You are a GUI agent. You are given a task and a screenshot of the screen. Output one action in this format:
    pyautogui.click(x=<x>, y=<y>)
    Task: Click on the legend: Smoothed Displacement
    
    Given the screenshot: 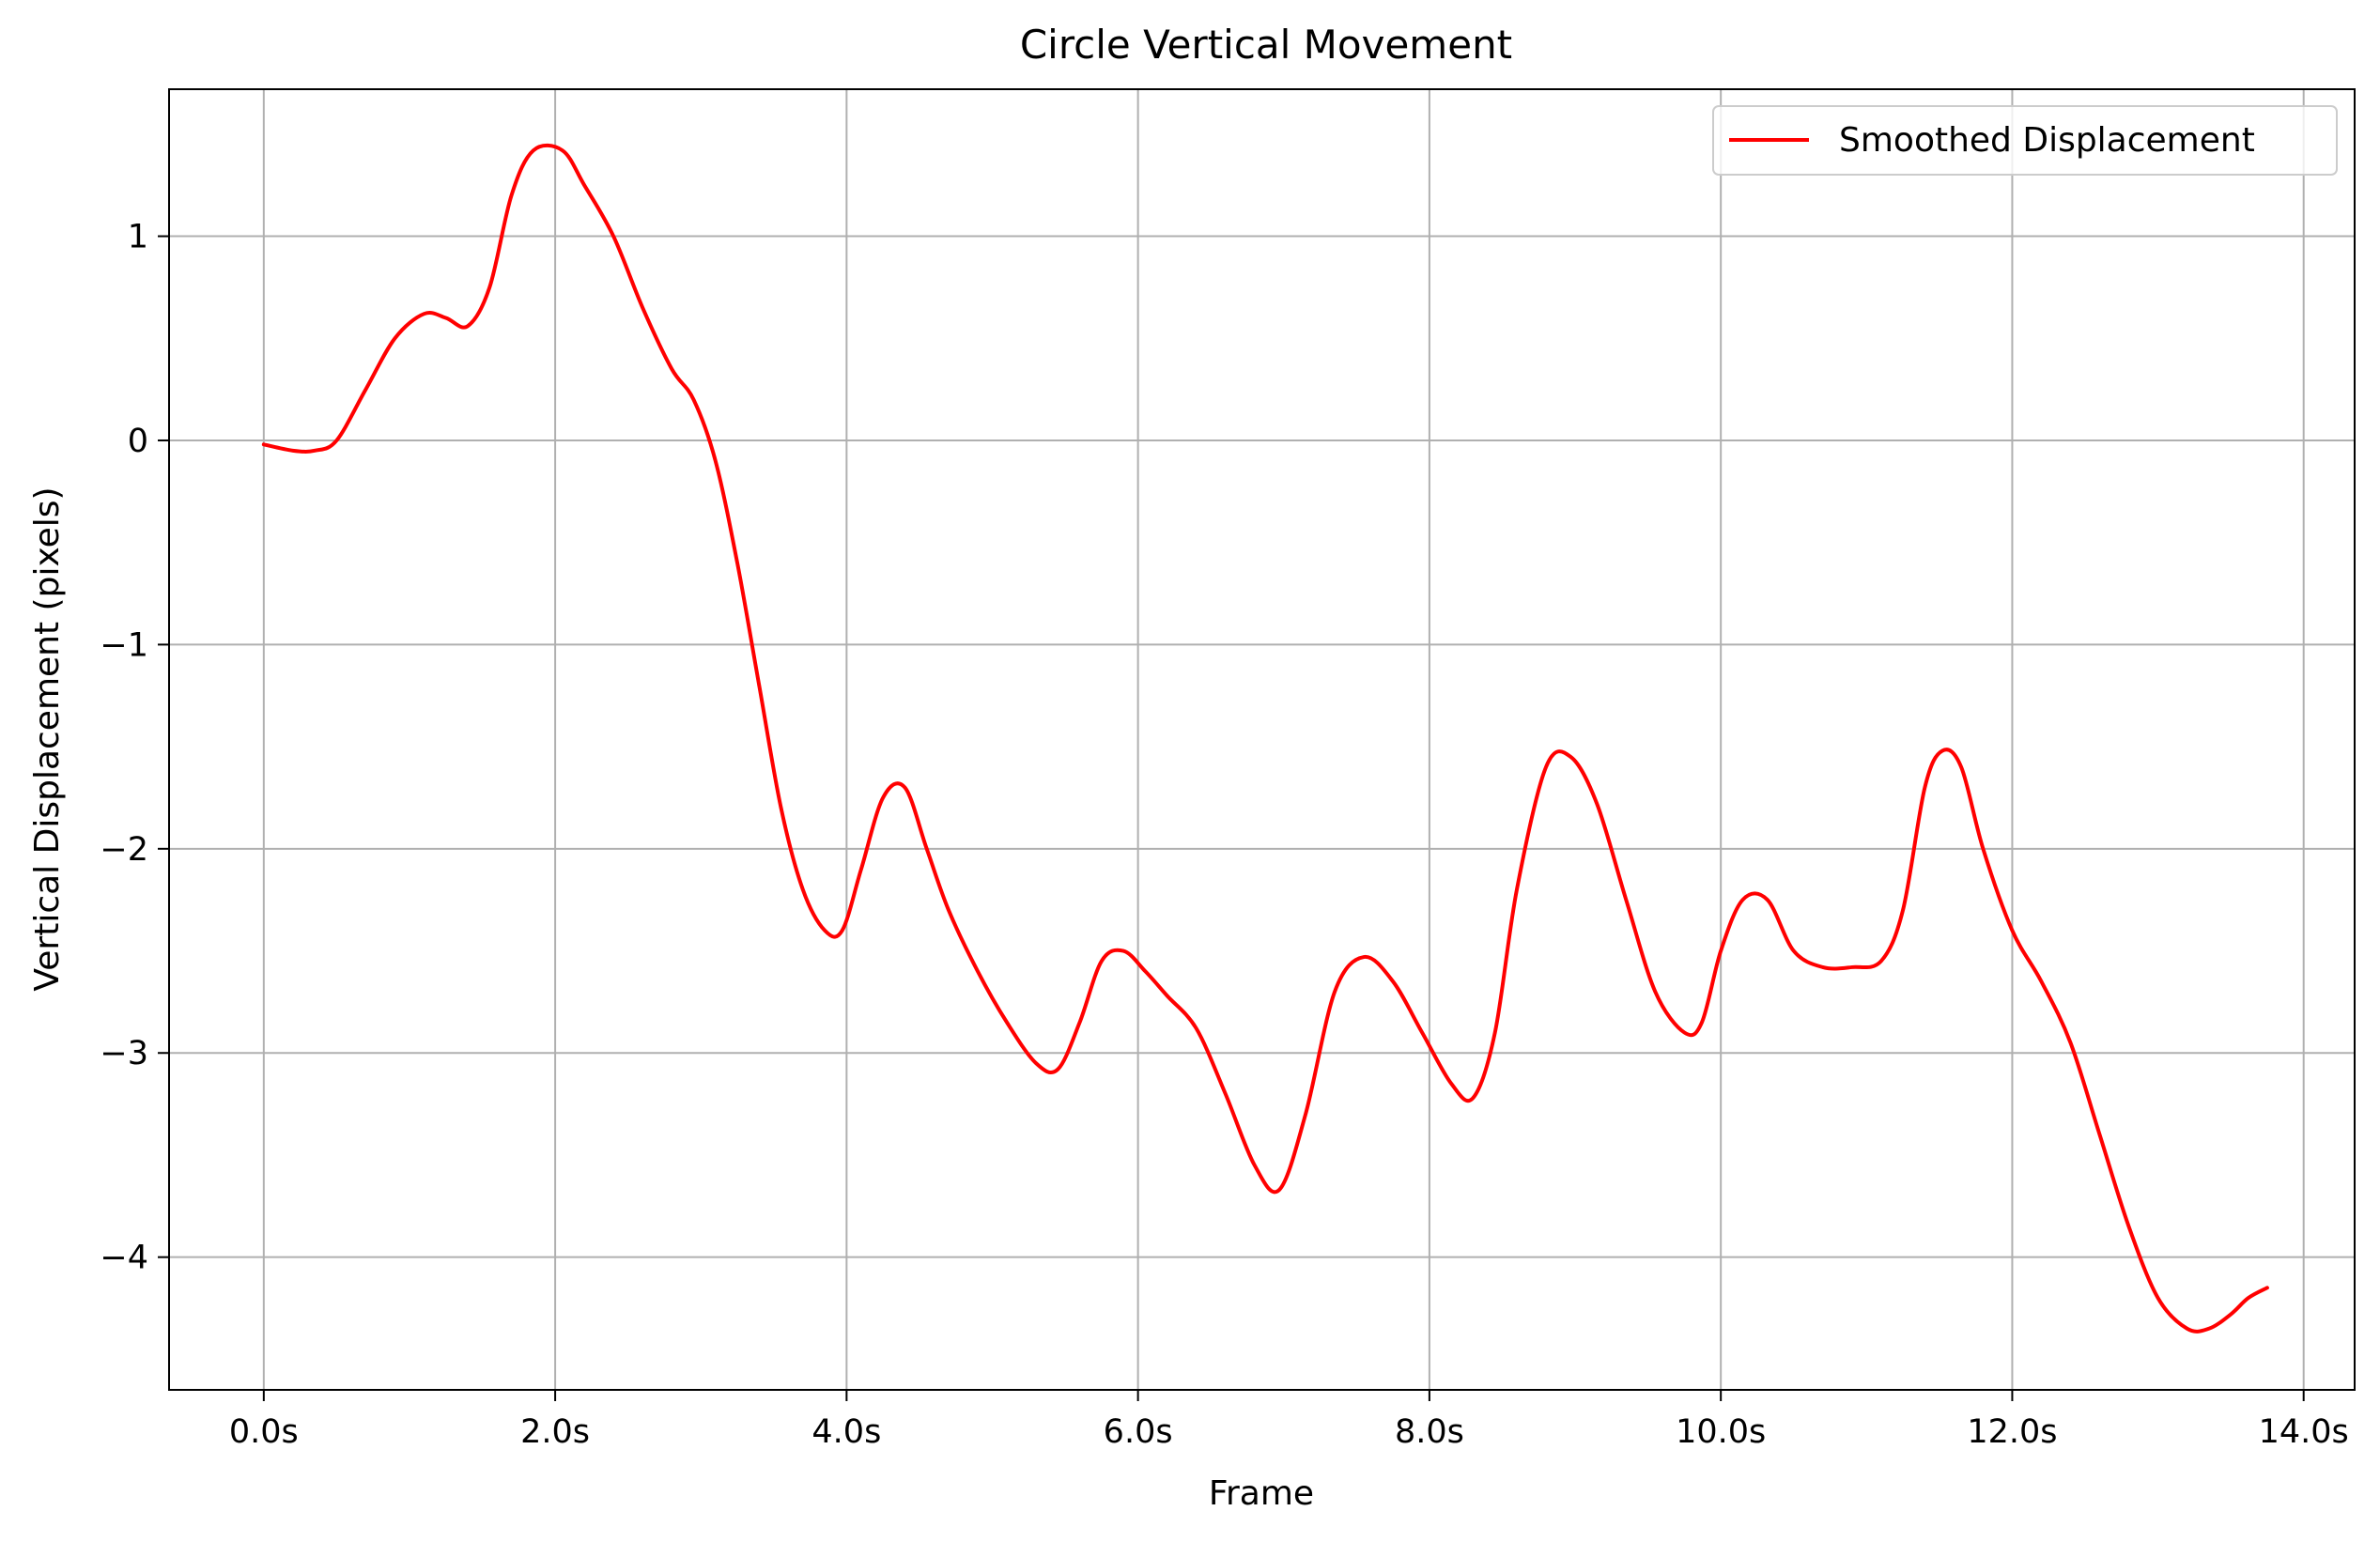 What is the action you would take?
    pyautogui.click(x=2025, y=140)
    